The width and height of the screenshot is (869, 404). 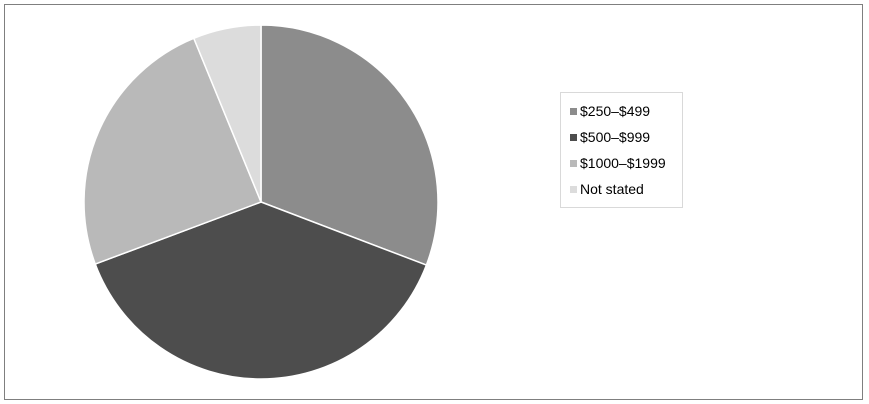 I want to click on chart-legend: $250–$499 $500–$999 $1000–$1999 Not stated, so click(x=621, y=150).